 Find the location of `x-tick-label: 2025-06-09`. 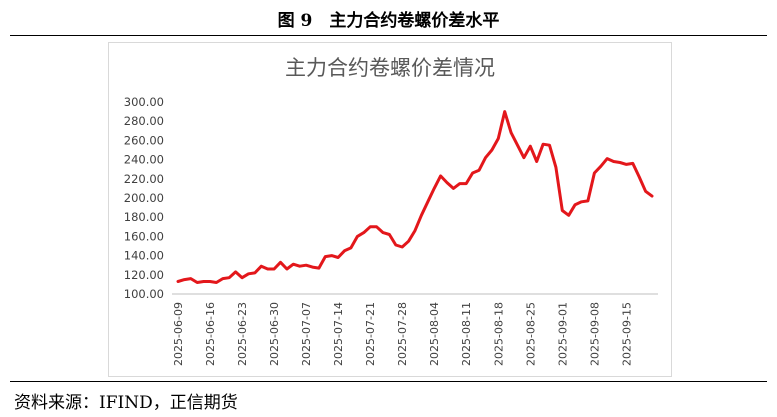

x-tick-label: 2025-06-09 is located at coordinates (178, 334).